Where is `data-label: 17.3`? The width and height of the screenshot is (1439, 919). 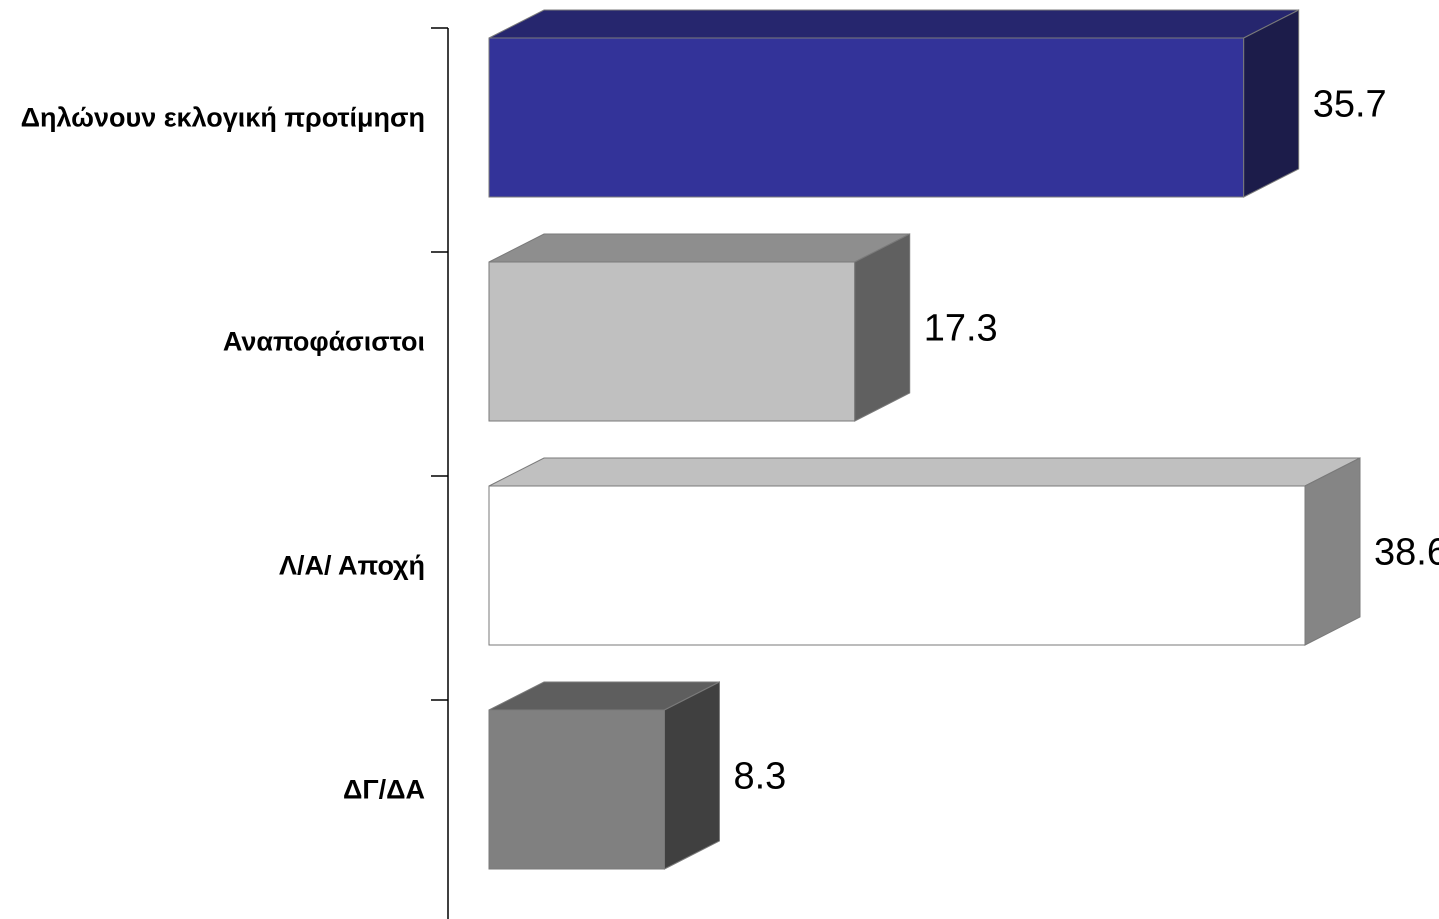
data-label: 17.3 is located at coordinates (961, 329).